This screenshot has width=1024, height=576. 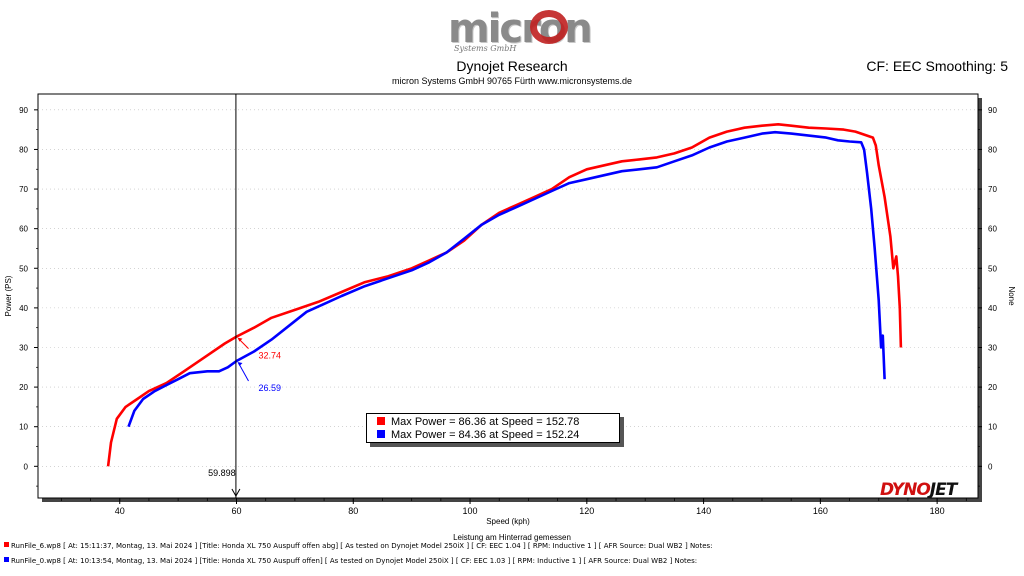 What do you see at coordinates (23, 189) in the screenshot?
I see `y-tick-label-left: 70` at bounding box center [23, 189].